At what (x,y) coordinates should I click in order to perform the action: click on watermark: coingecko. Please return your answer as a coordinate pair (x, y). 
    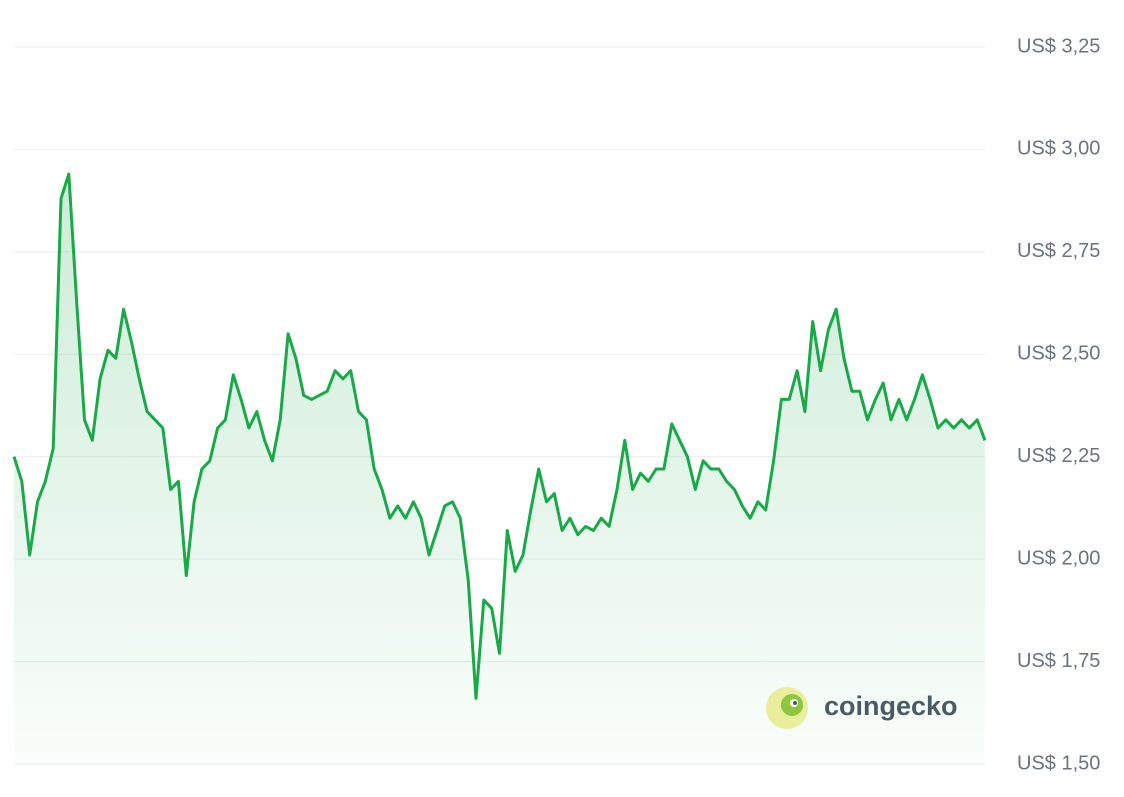
    Looking at the image, I should click on (891, 706).